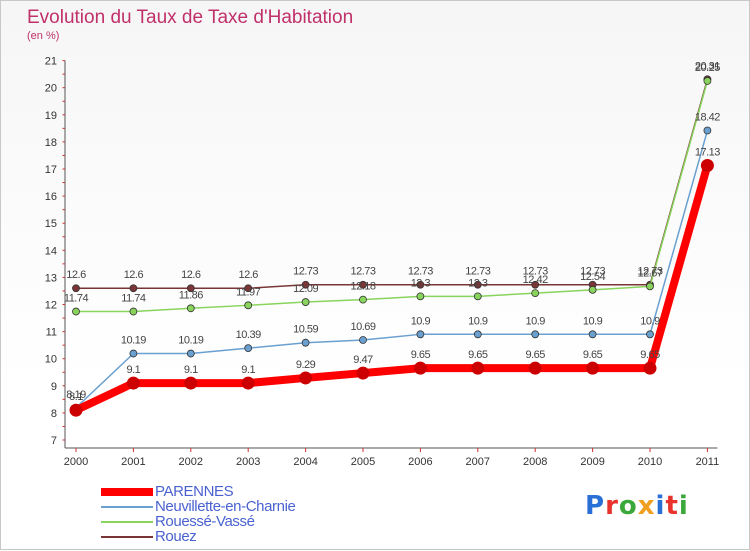 The image size is (750, 551). Describe the element at coordinates (76, 397) in the screenshot. I see `data-label: 8.1` at that location.